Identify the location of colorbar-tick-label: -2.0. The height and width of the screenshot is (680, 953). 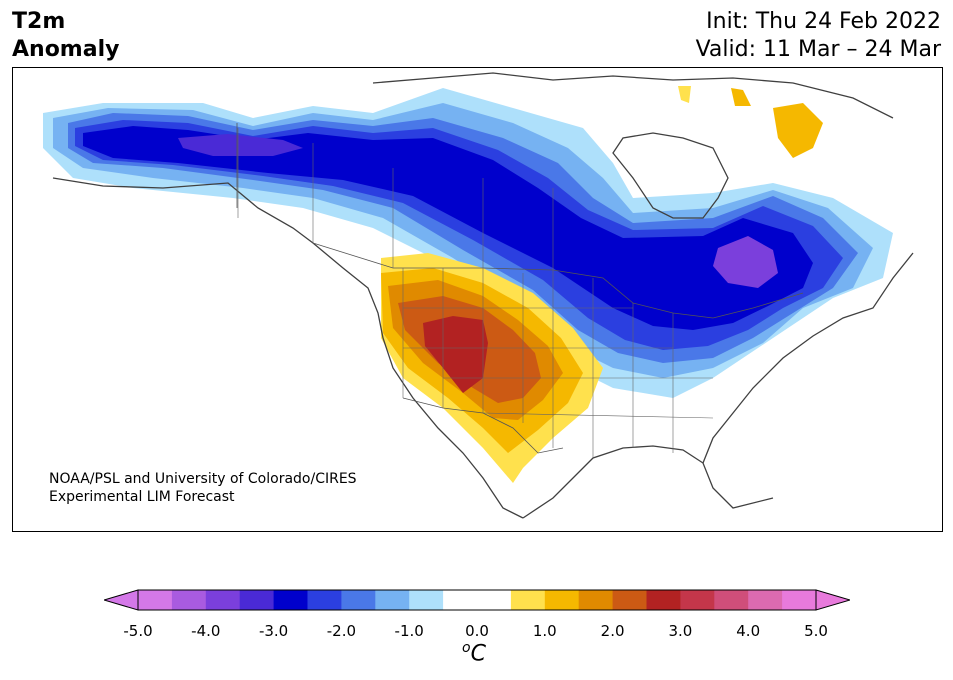
(341, 631).